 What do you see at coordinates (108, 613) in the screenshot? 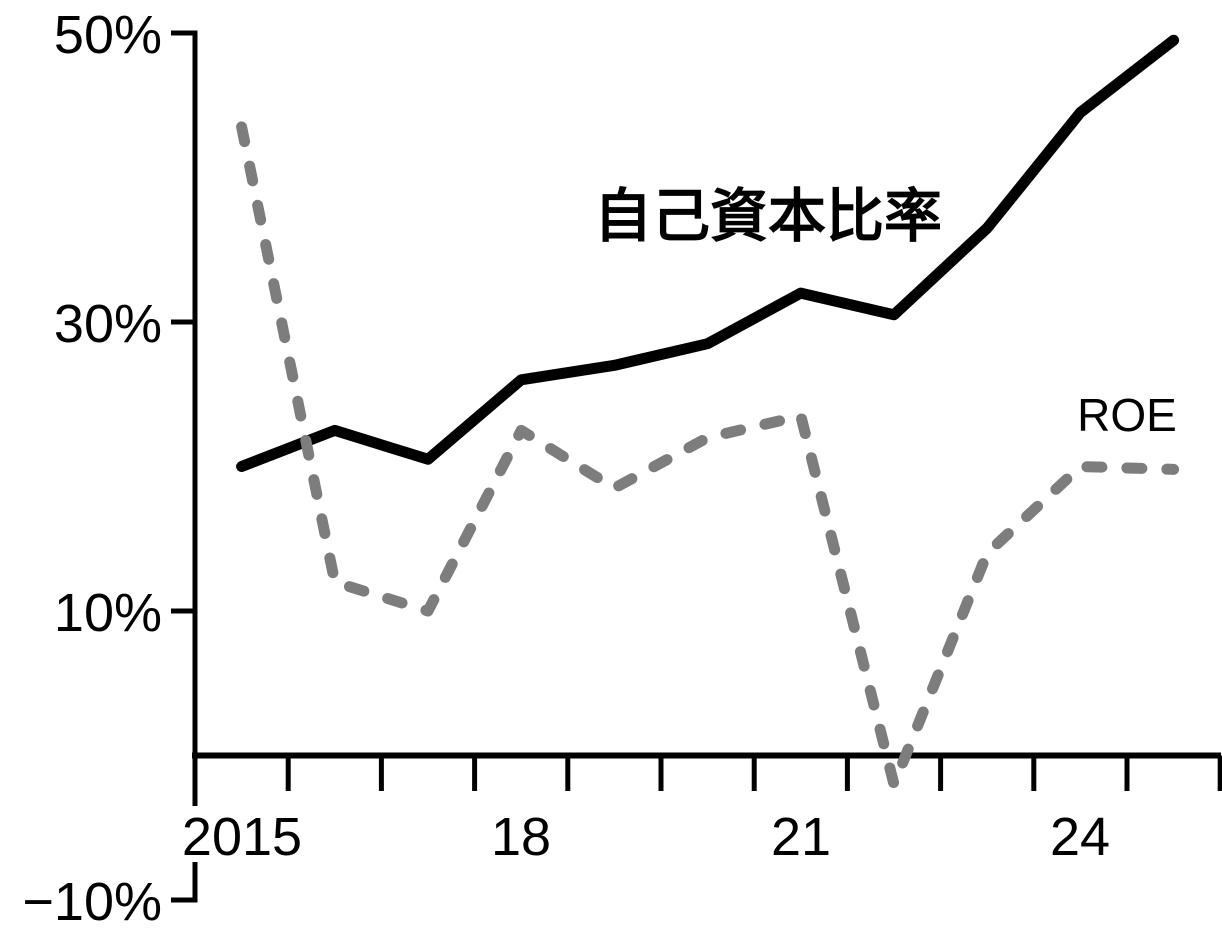
I see `y-tick-label-10: 10%` at bounding box center [108, 613].